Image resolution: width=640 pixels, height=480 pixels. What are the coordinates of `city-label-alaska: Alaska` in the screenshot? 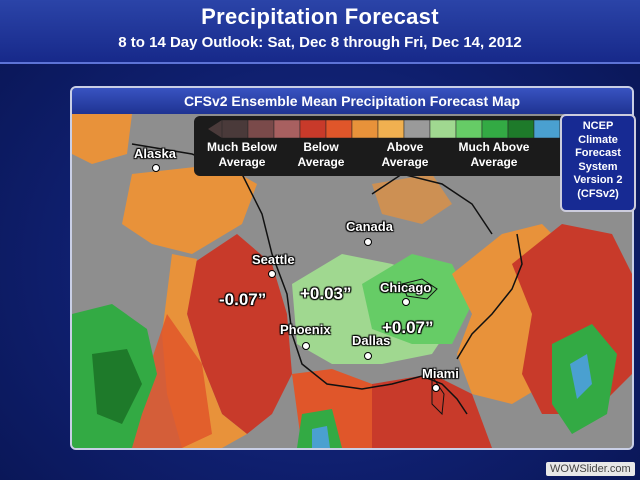 It's located at (155, 153).